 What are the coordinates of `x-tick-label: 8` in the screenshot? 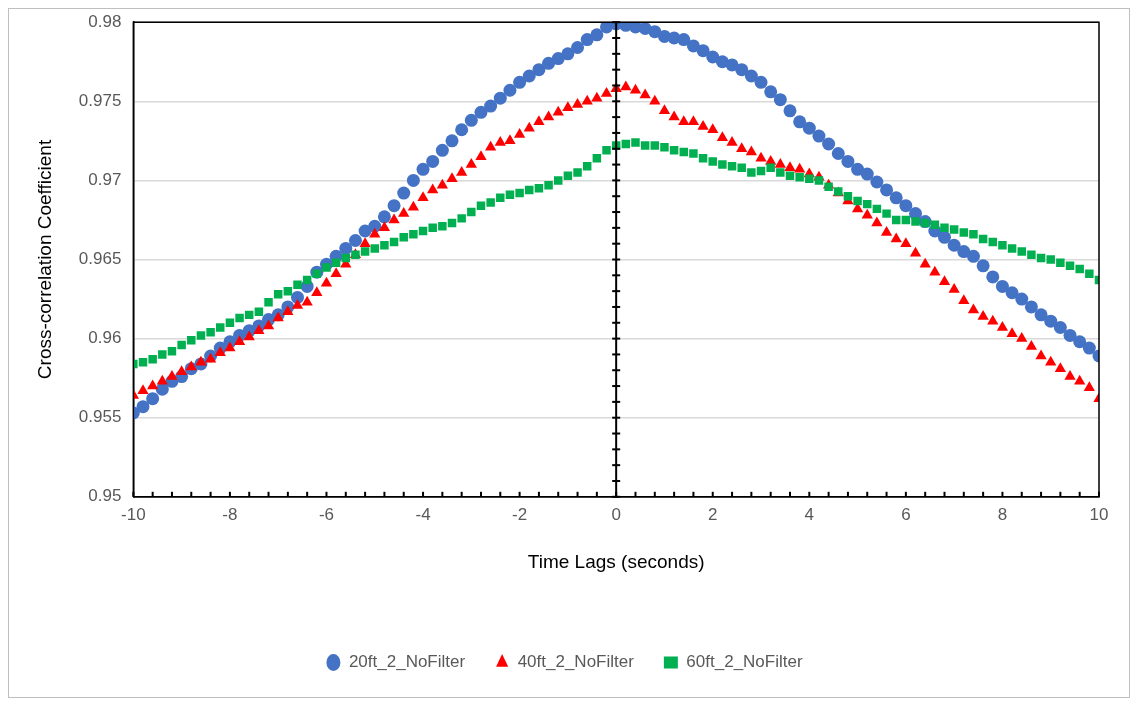 It's located at (1002, 514).